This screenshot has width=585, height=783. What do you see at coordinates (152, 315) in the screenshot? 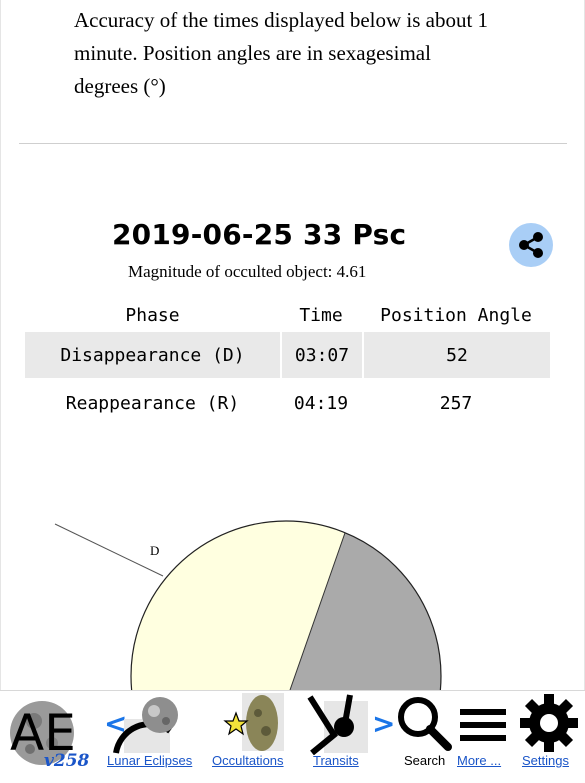
I see `header-phase: Phase` at bounding box center [152, 315].